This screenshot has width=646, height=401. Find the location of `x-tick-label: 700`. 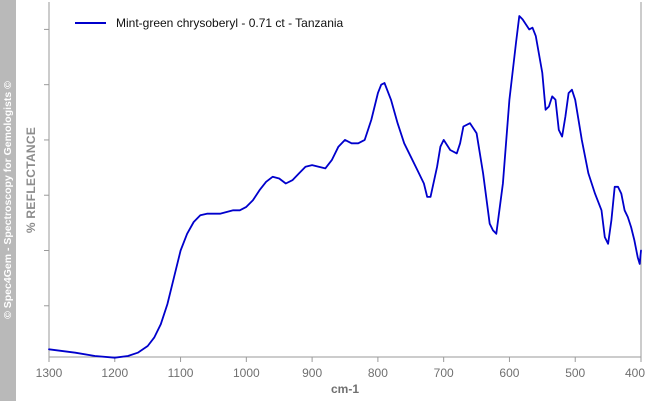

x-tick-label: 700 is located at coordinates (444, 373).